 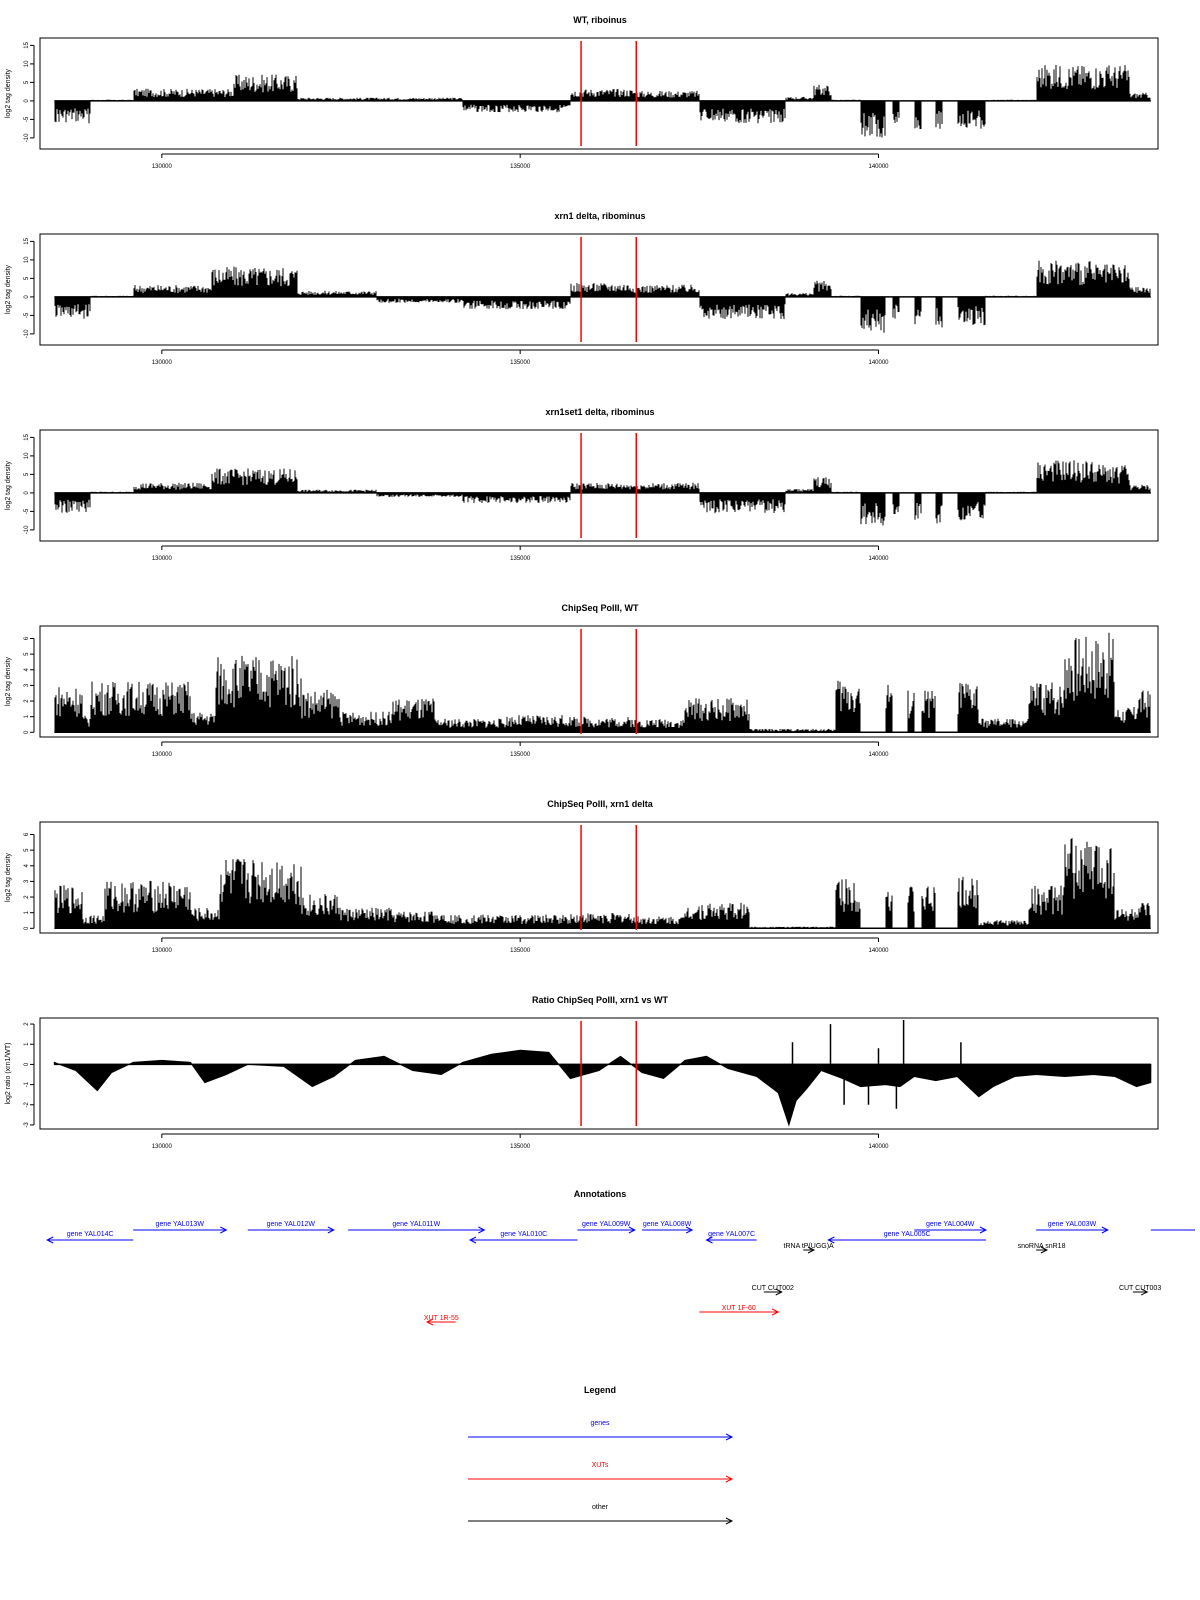 I want to click on feature-label: gene YAL003W, so click(x=1072, y=1224).